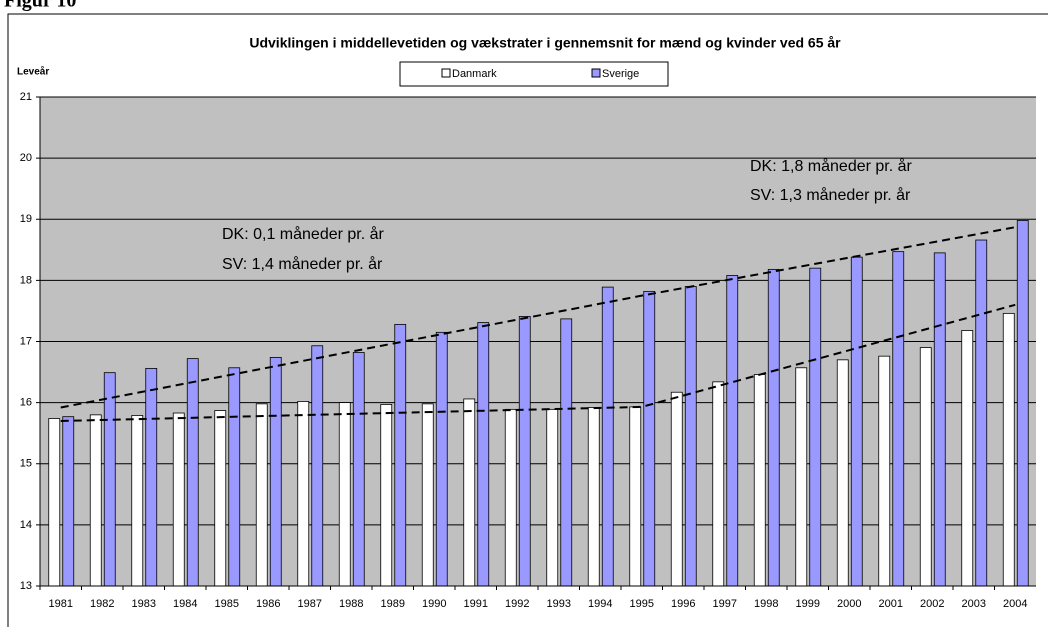 Image resolution: width=1048 pixels, height=627 pixels. I want to click on annotation: SV: 1,3 måneder pr. år, so click(830, 195).